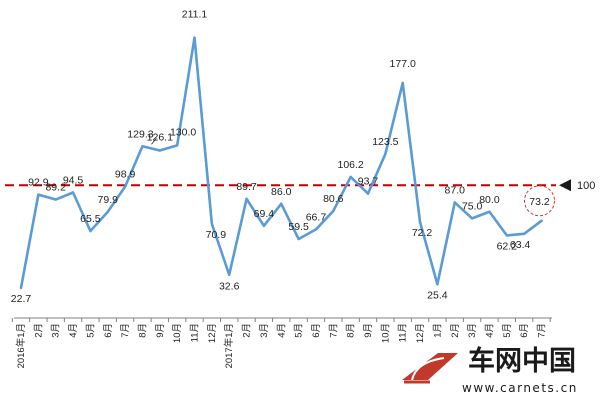  Describe the element at coordinates (140, 134) in the screenshot. I see `data-label: 129.3` at that location.